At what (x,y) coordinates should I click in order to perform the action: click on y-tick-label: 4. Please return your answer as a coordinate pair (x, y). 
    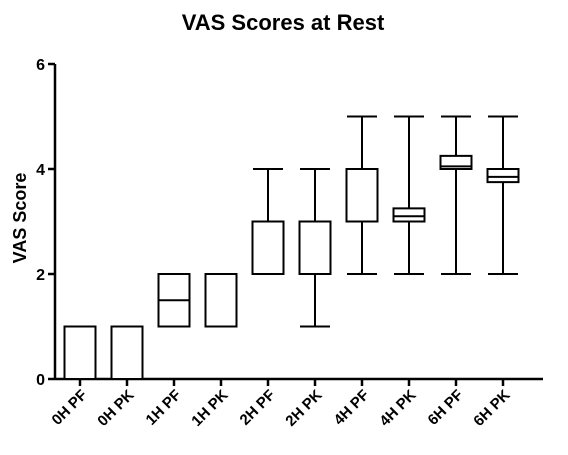
    Looking at the image, I should click on (40, 170).